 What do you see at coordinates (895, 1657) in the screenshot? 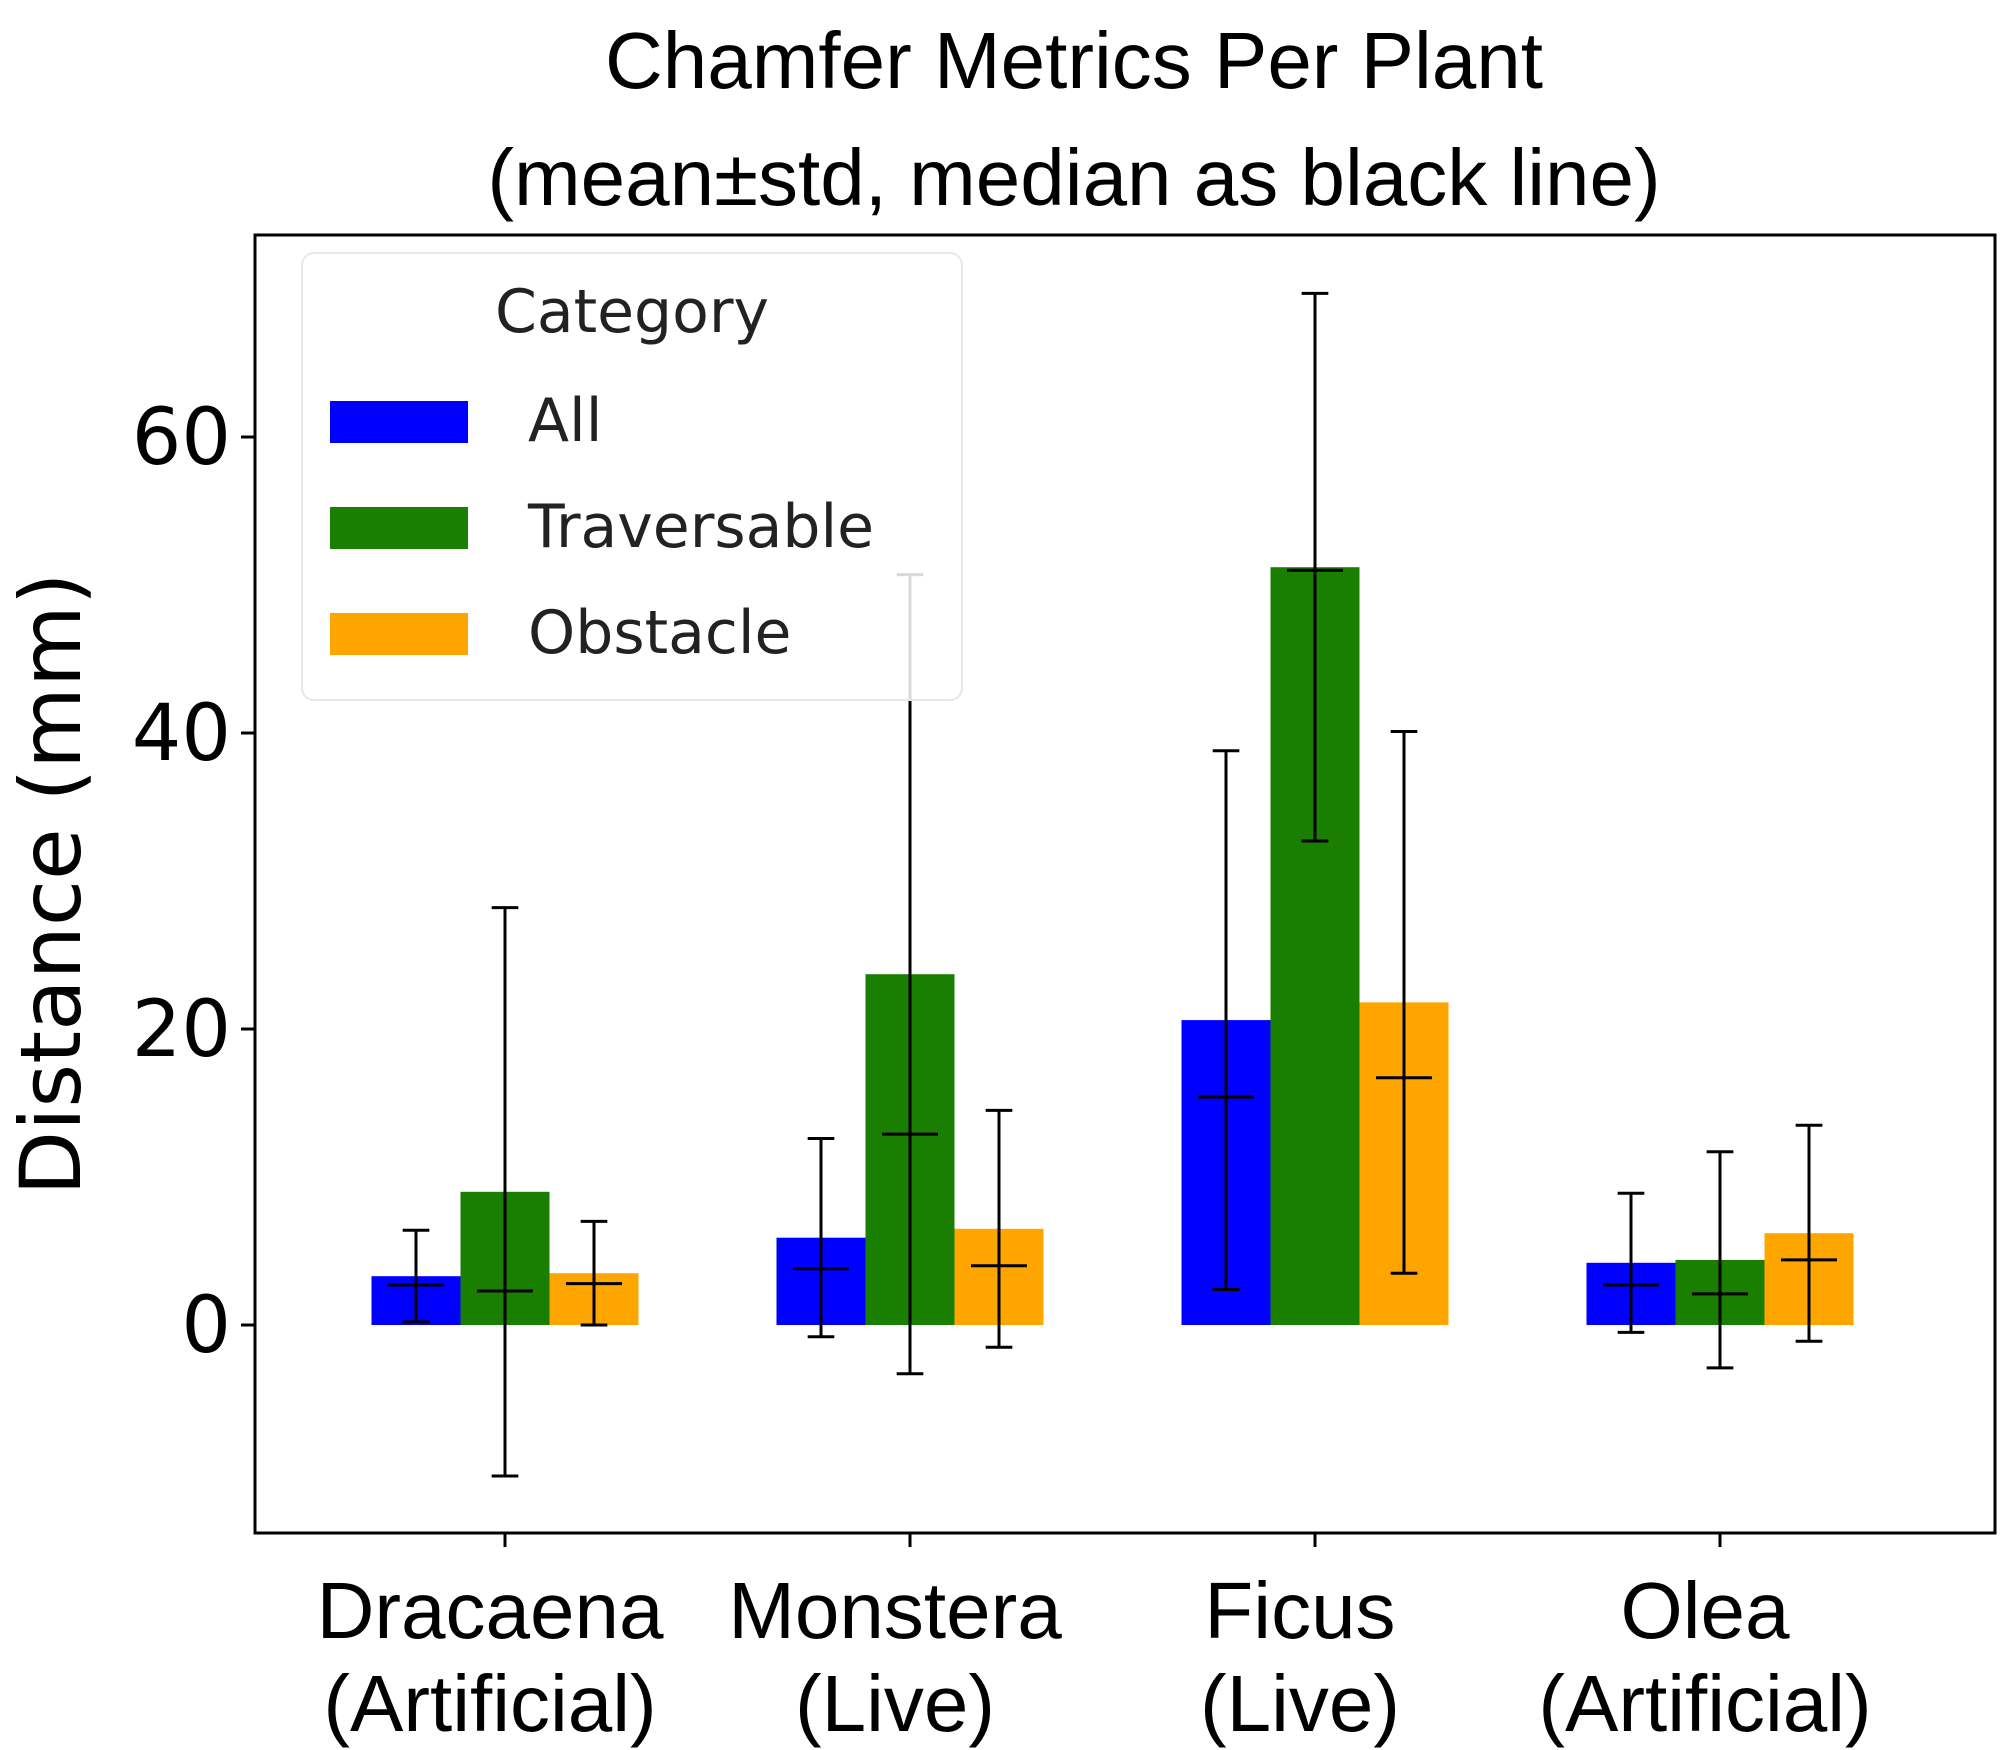
I see `x-tick-label-1: Monstera (Live)` at bounding box center [895, 1657].